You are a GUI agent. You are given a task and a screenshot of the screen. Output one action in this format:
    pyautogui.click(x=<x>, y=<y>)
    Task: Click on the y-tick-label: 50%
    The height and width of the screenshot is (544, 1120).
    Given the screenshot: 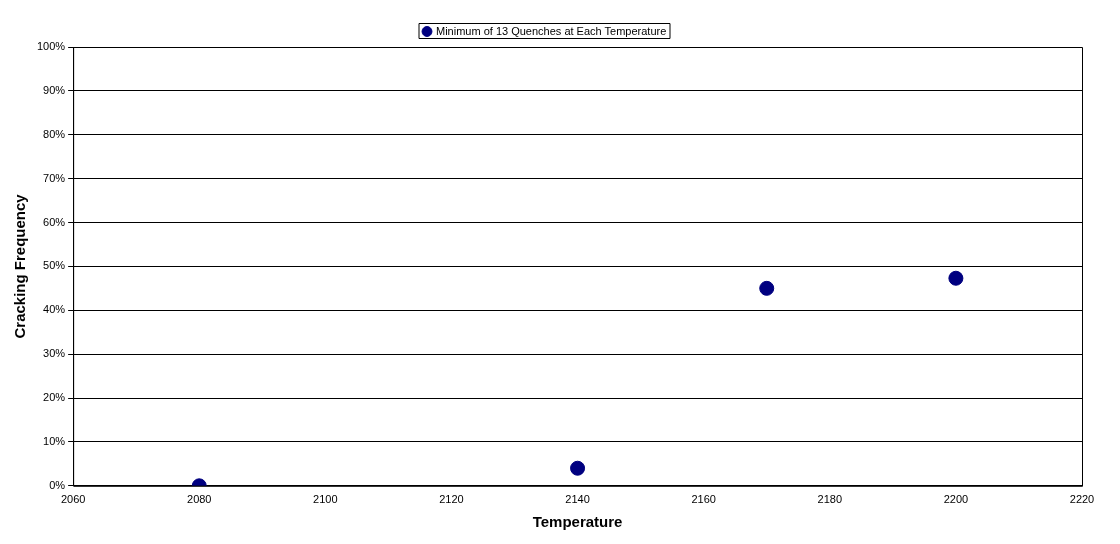 What is the action you would take?
    pyautogui.click(x=54, y=265)
    